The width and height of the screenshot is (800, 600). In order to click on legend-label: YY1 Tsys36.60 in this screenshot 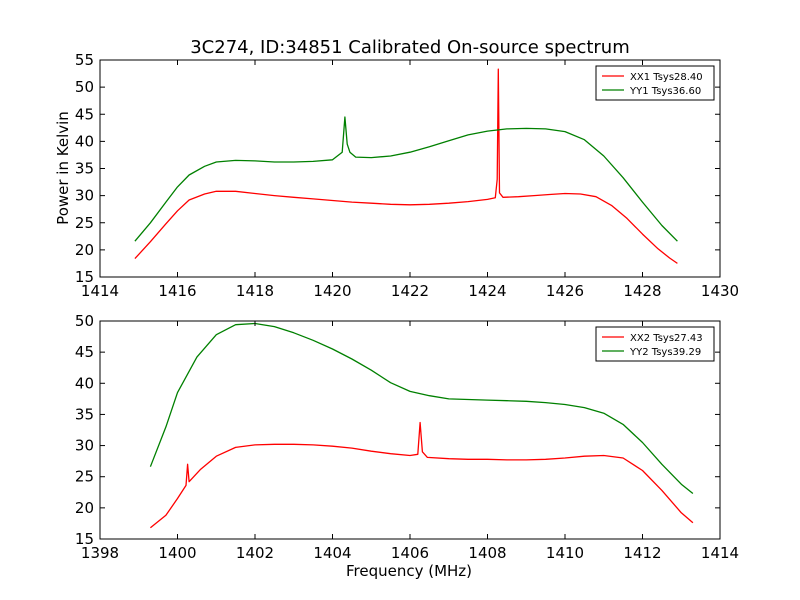, I will do `click(665, 91)`.